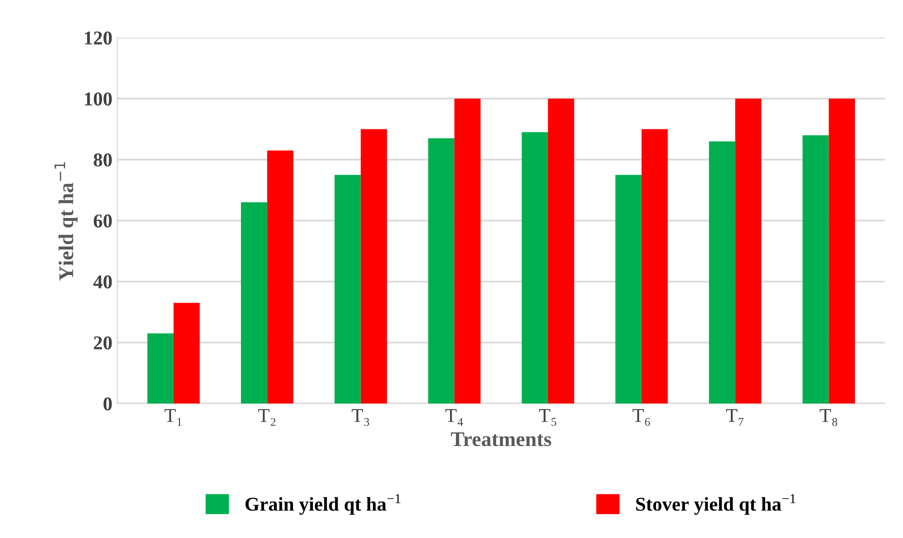 The width and height of the screenshot is (903, 538). Describe the element at coordinates (735, 417) in the screenshot. I see `x-tick-label: T₇` at that location.